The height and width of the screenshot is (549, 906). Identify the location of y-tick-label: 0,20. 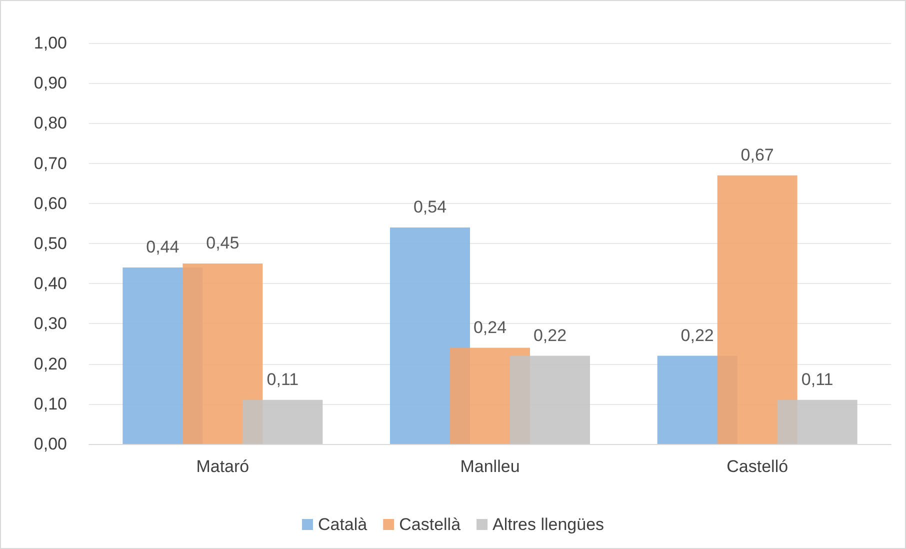
(50, 364).